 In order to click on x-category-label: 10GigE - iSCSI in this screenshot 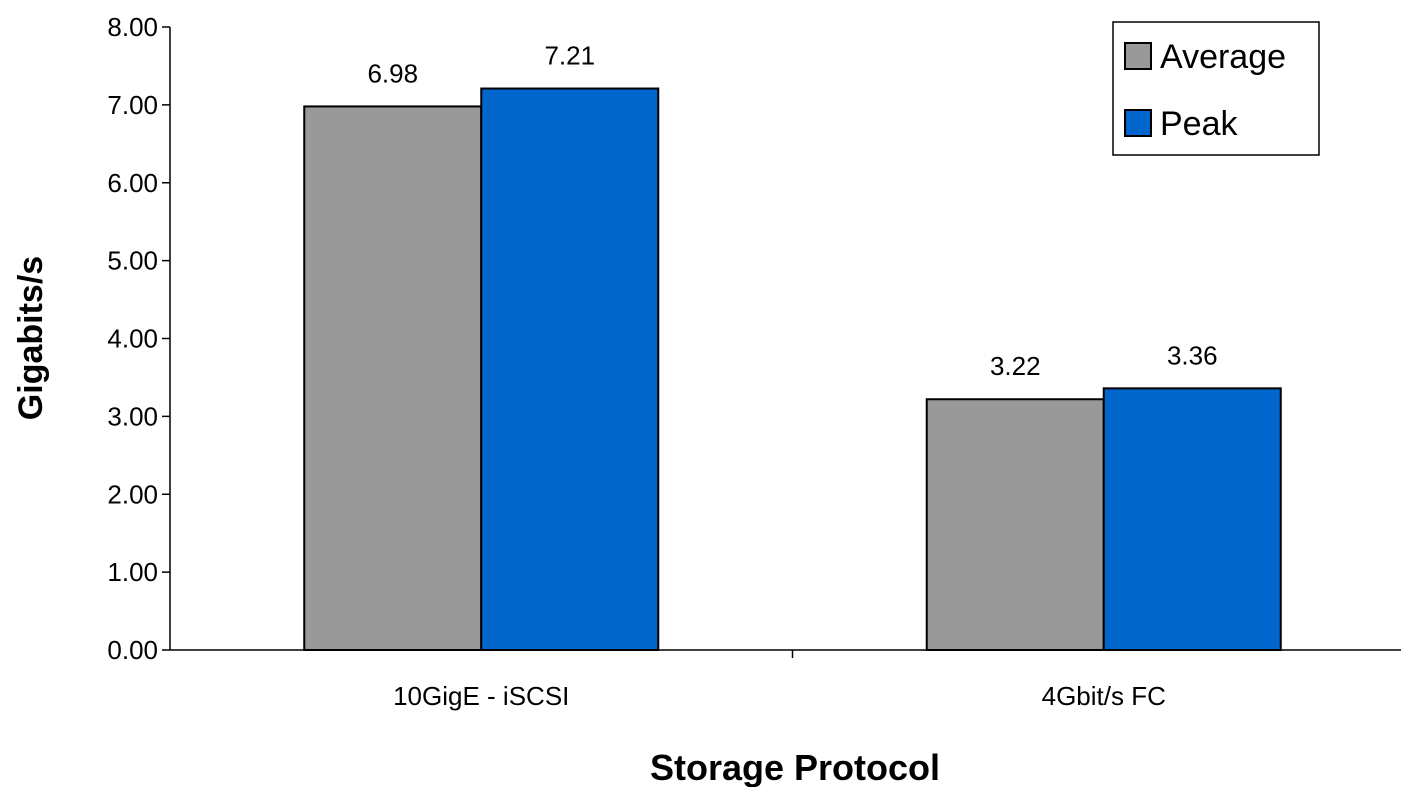, I will do `click(481, 696)`.